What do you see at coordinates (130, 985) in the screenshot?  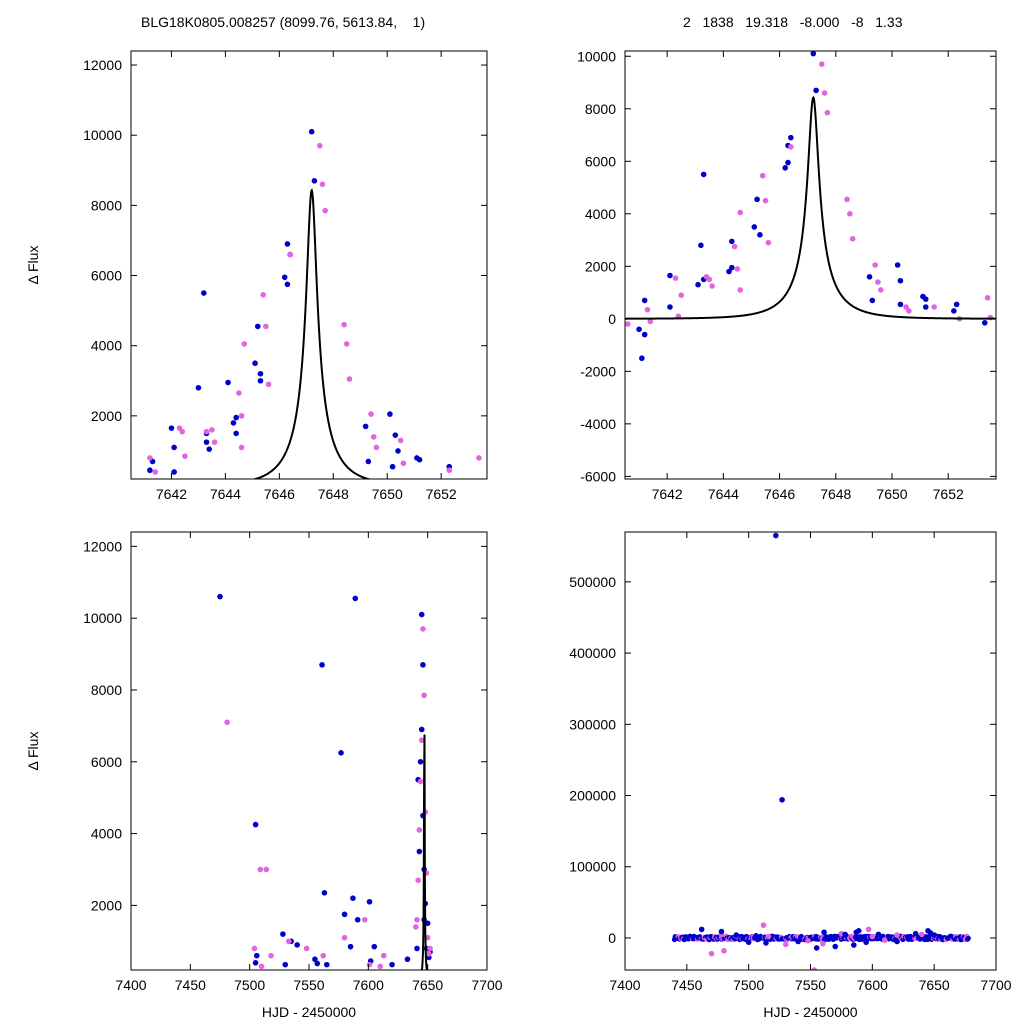 I see `x-tick-label: 7400` at bounding box center [130, 985].